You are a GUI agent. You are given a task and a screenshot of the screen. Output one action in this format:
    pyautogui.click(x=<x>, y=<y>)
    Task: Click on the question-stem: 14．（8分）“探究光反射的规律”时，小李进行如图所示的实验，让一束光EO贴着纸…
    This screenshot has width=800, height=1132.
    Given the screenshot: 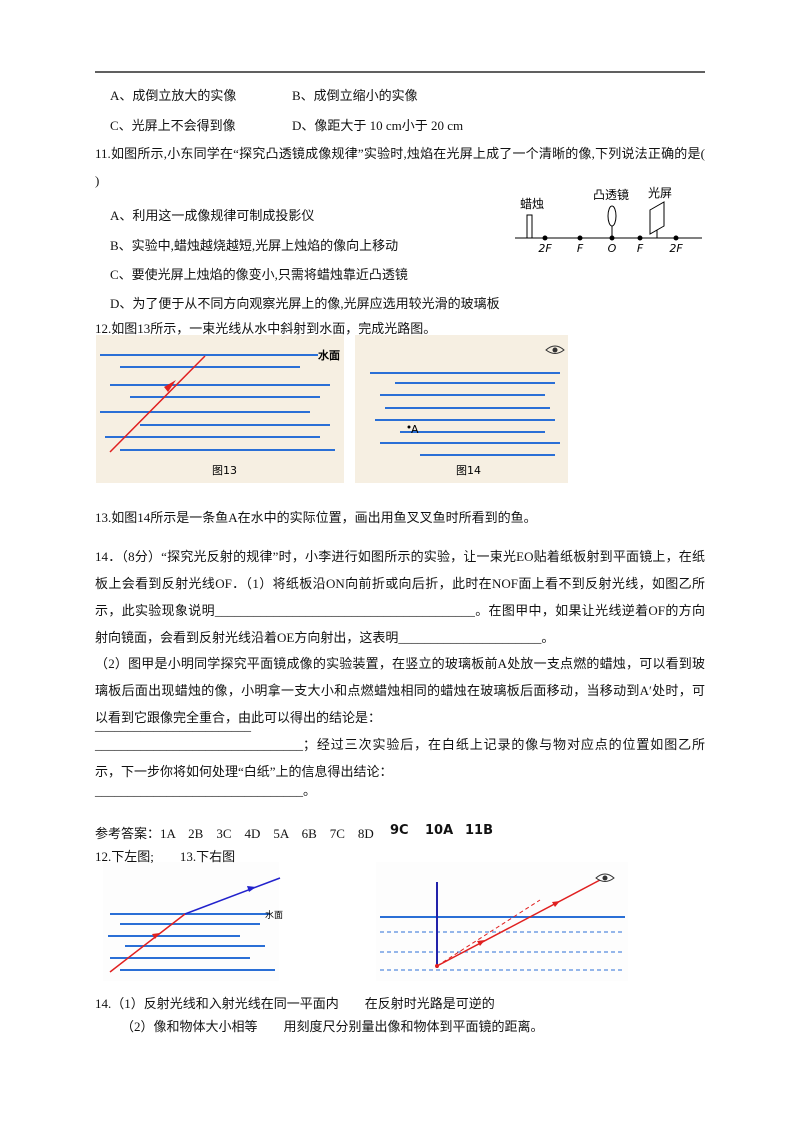 What is the action you would take?
    pyautogui.click(x=400, y=597)
    